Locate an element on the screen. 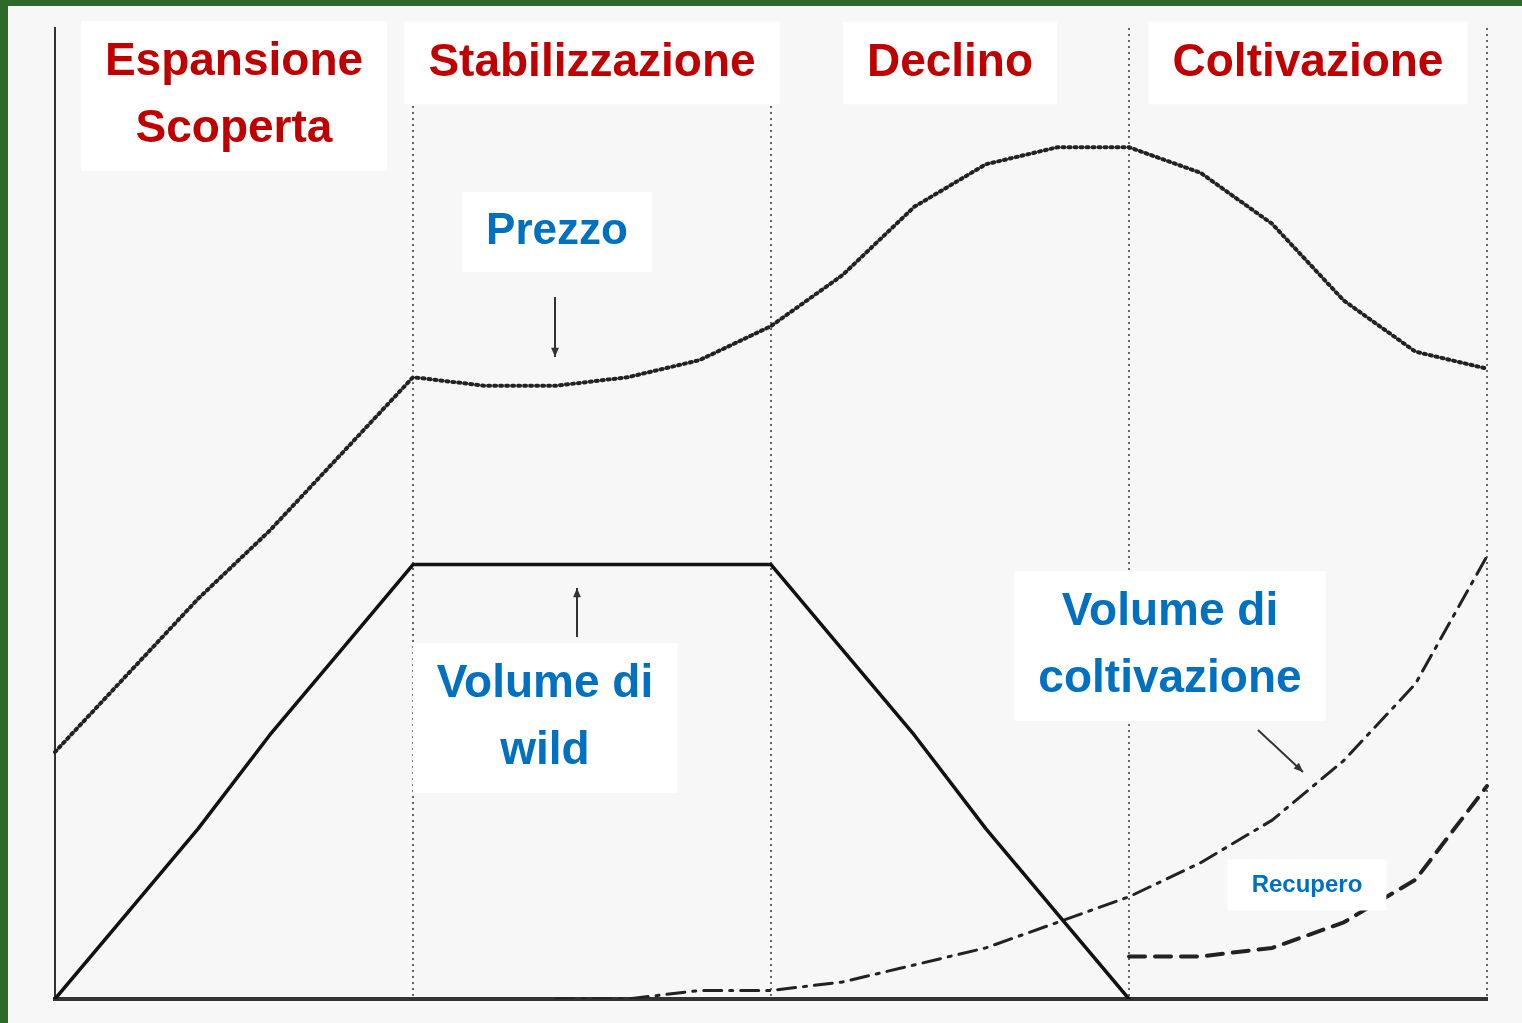  series-label: Volume di wild is located at coordinates (545, 715).